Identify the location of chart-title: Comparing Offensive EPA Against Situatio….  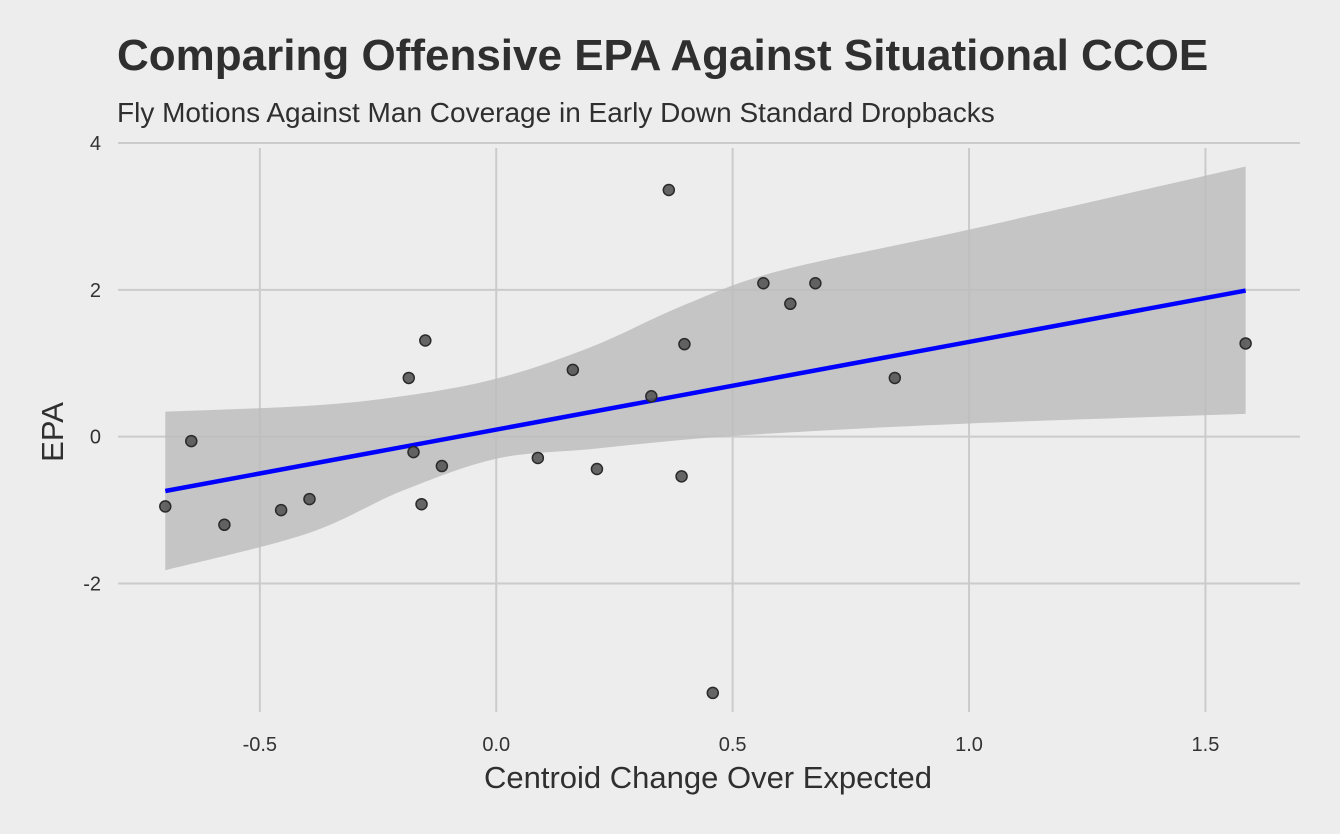
(663, 55).